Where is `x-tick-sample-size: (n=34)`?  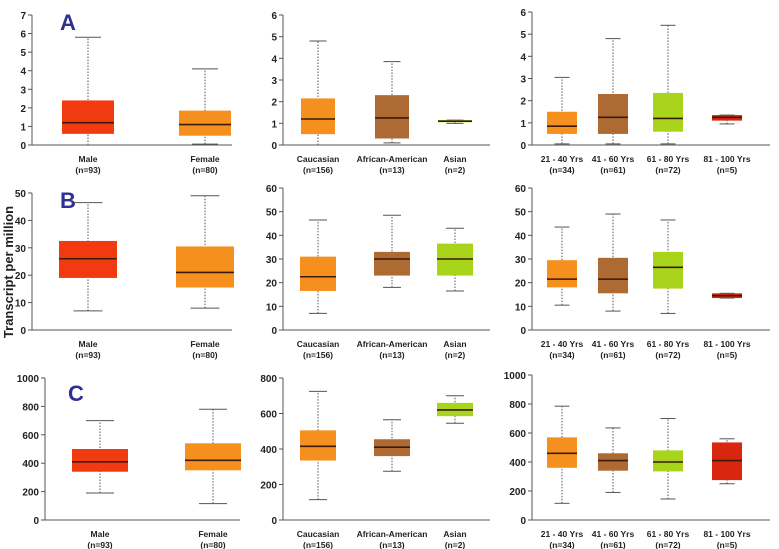
x-tick-sample-size: (n=34) is located at coordinates (561, 170).